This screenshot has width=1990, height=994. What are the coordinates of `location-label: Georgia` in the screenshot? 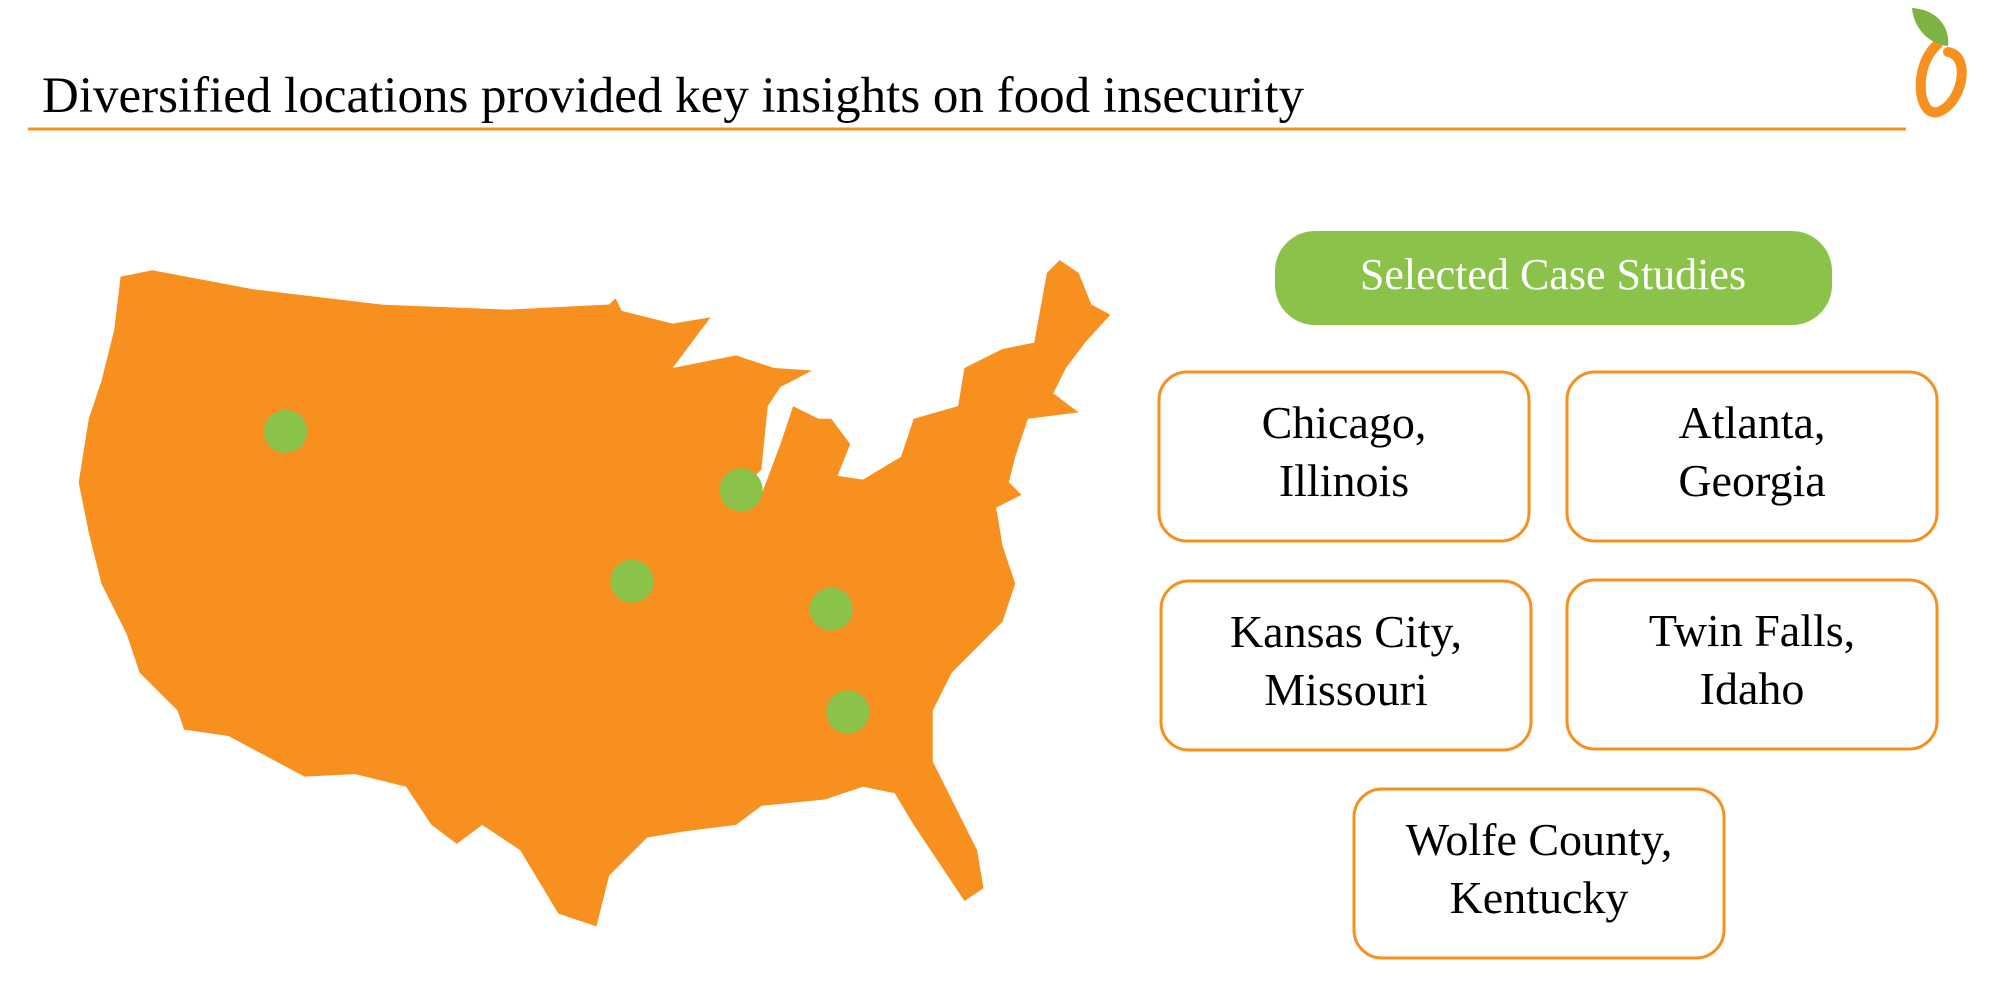 It's located at (1751, 480).